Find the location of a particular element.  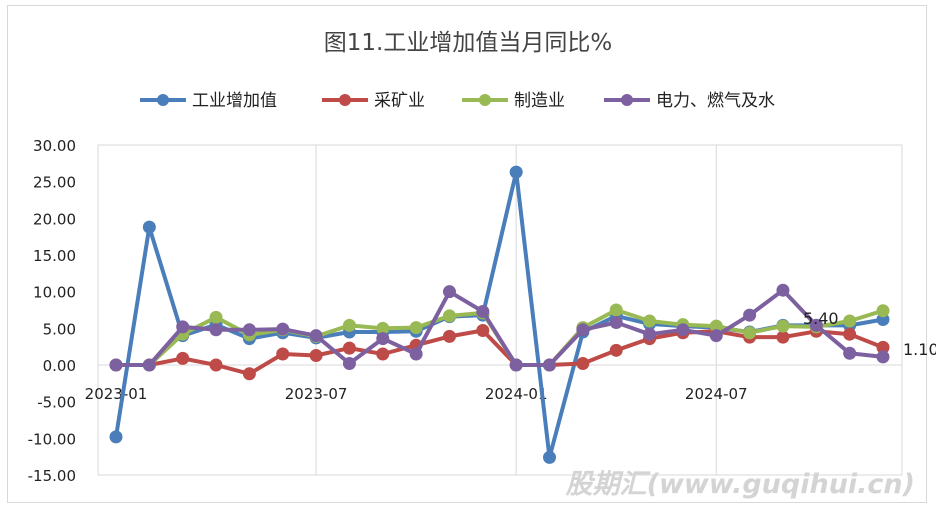

legend-label: 制造业 is located at coordinates (539, 101).